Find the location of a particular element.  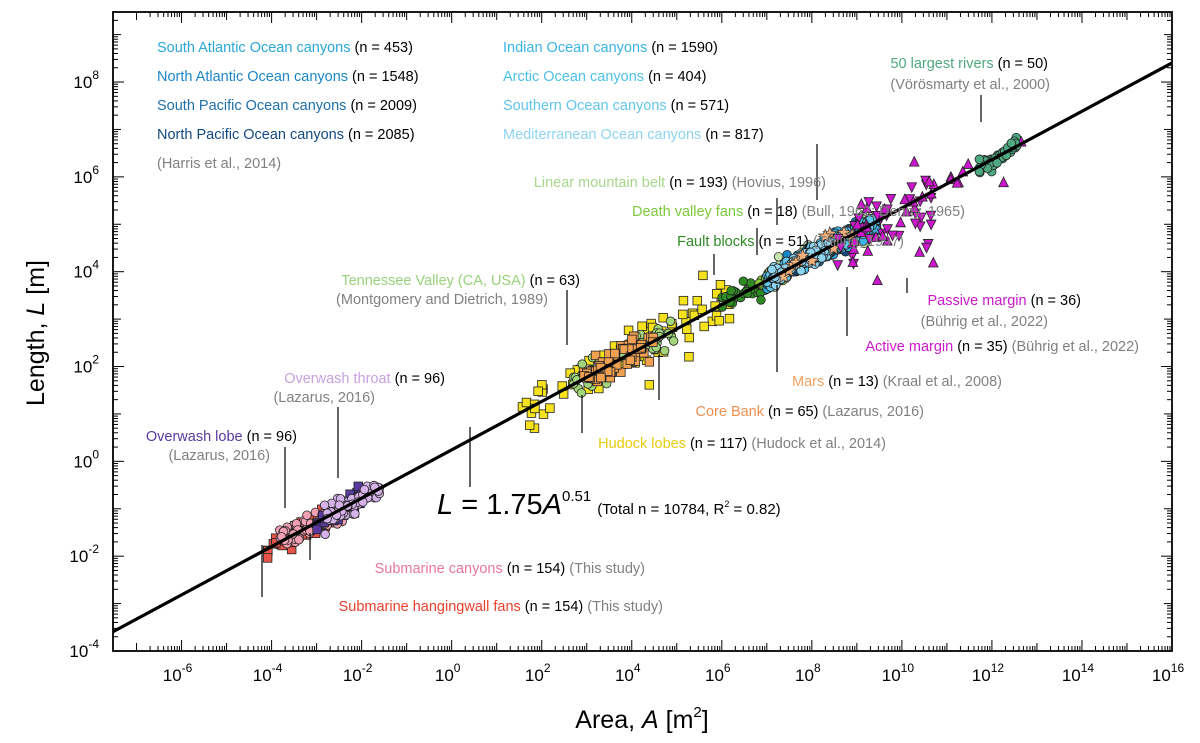

annotation-ref: (Hovius, 1996) is located at coordinates (777, 183).